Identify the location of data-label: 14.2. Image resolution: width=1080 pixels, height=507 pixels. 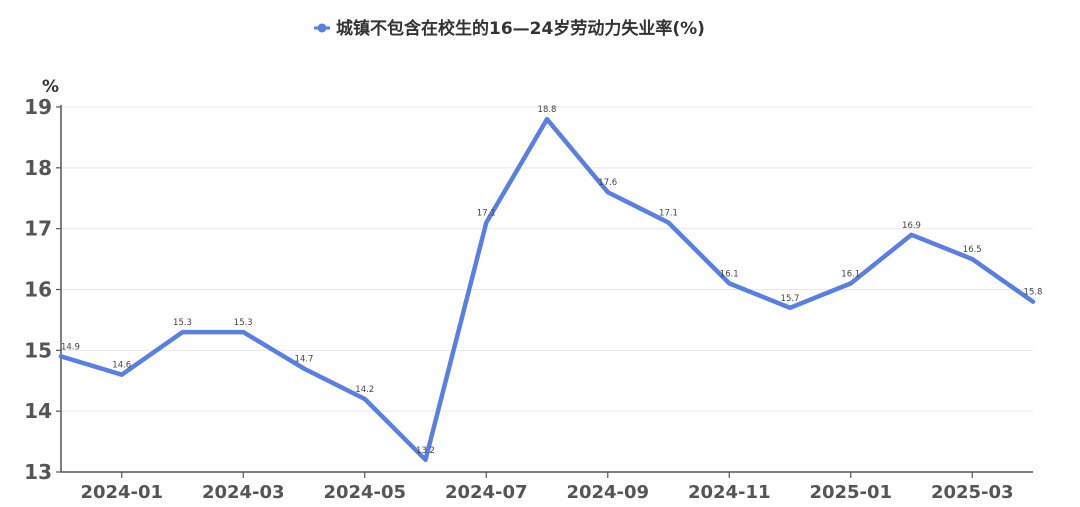
(364, 390).